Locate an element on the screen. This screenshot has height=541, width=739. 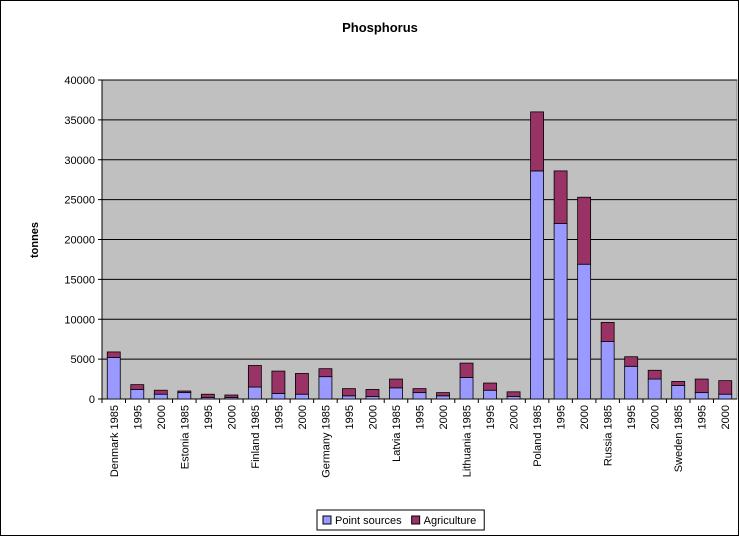
x-tick-label: Russia 1985 is located at coordinates (609, 435).